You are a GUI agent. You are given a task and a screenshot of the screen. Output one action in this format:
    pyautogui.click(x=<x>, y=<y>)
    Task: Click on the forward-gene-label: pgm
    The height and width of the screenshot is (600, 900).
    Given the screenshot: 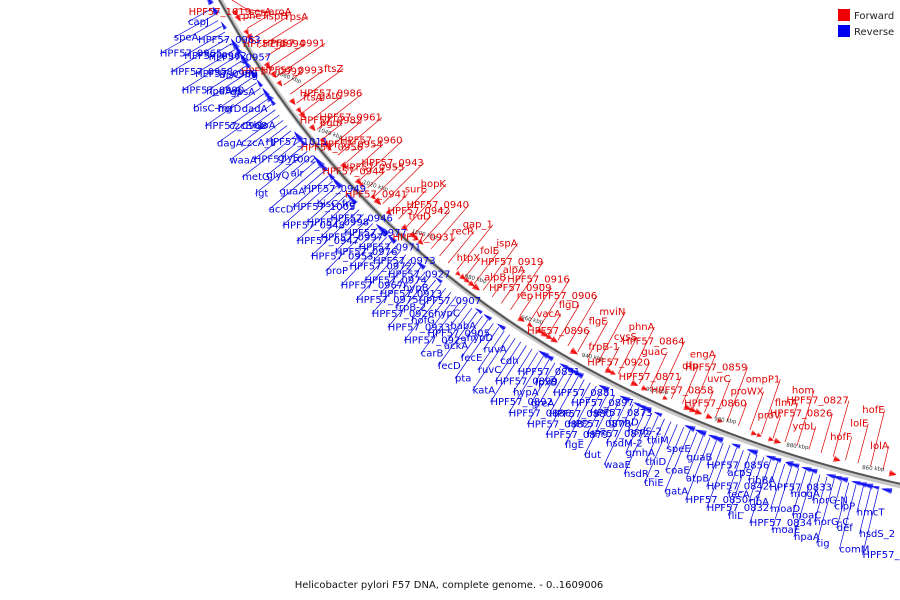 What is the action you would take?
    pyautogui.click(x=331, y=123)
    